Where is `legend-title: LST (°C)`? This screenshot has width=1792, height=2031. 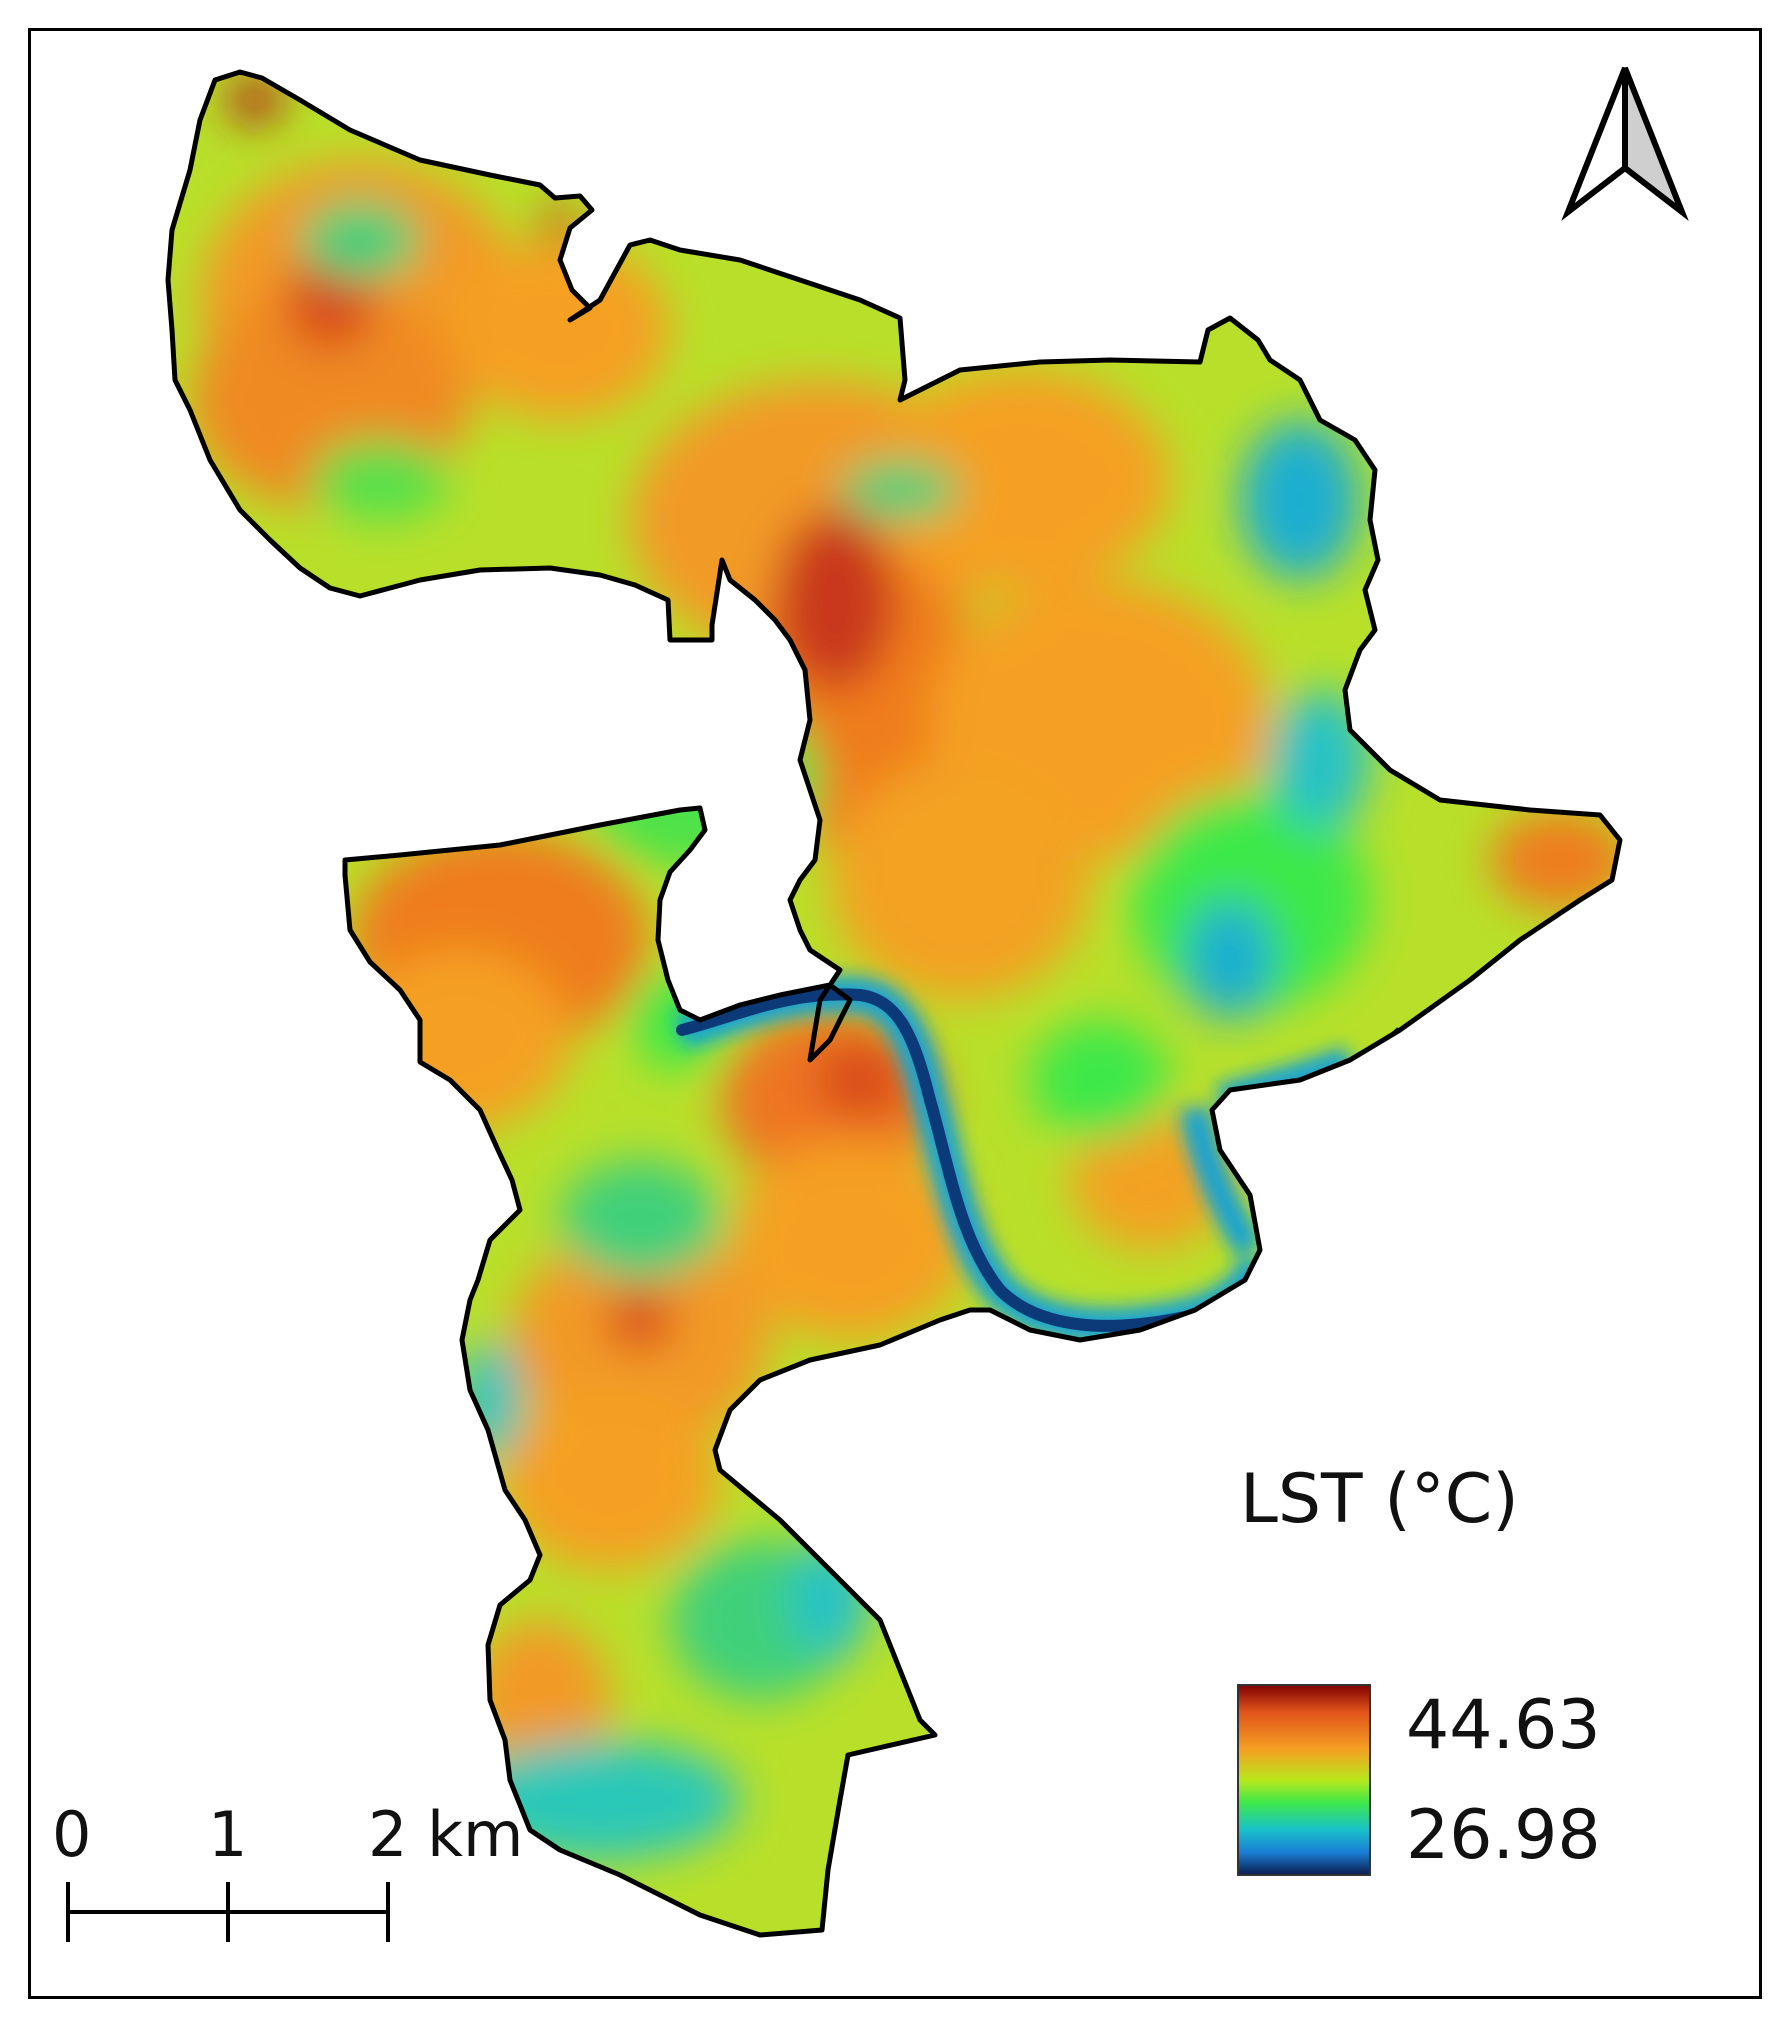
legend-title: LST (°C) is located at coordinates (1379, 1499).